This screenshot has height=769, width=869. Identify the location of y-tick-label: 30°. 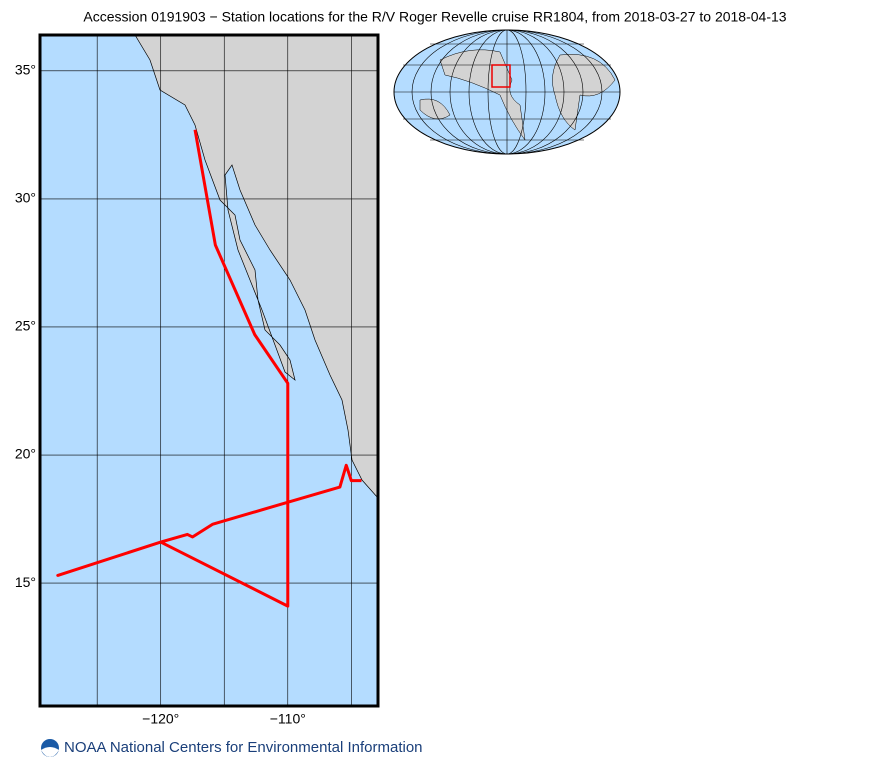
(25, 198).